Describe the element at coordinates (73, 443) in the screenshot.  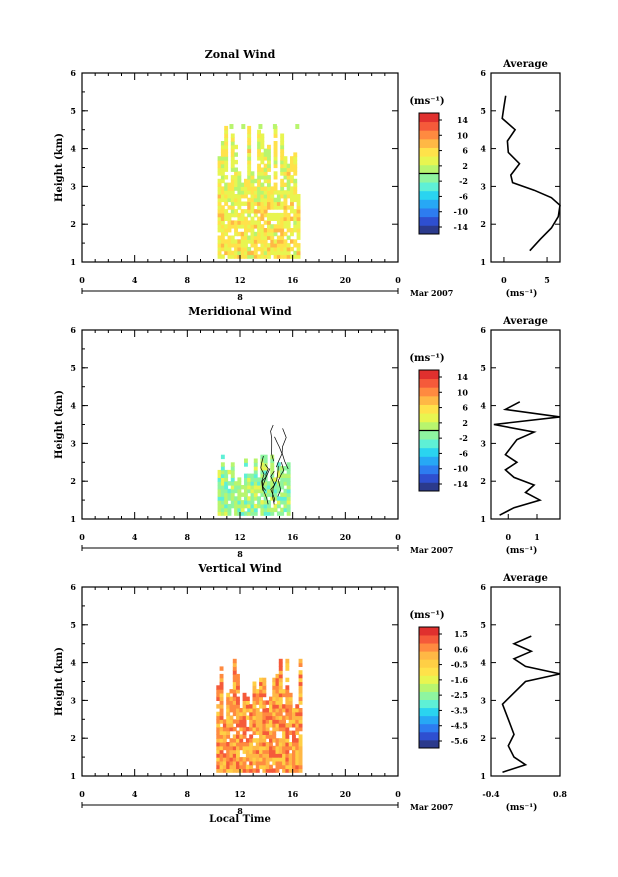
I see `y-tick-label: 3` at that location.